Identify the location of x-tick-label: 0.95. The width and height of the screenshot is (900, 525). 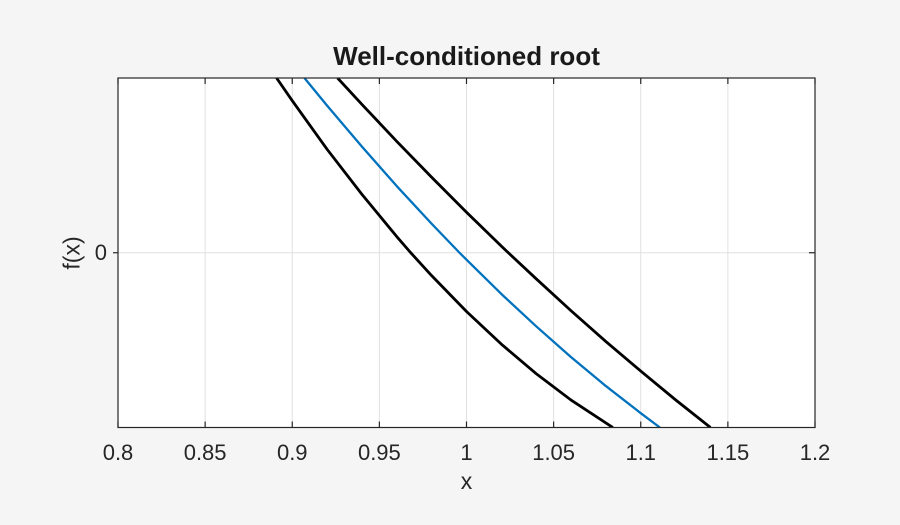
(379, 452).